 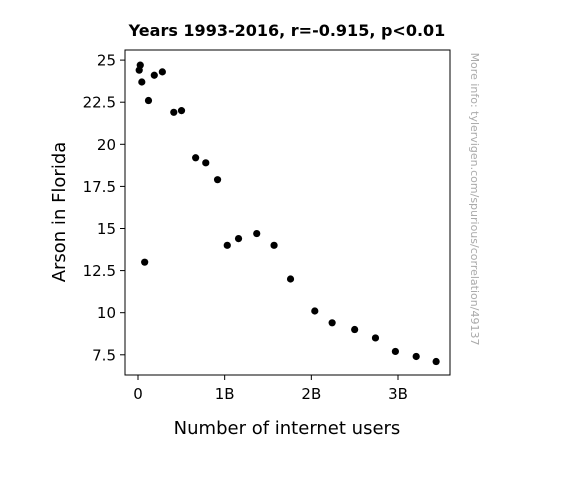 I want to click on y-tick-label: 15, so click(x=106, y=229).